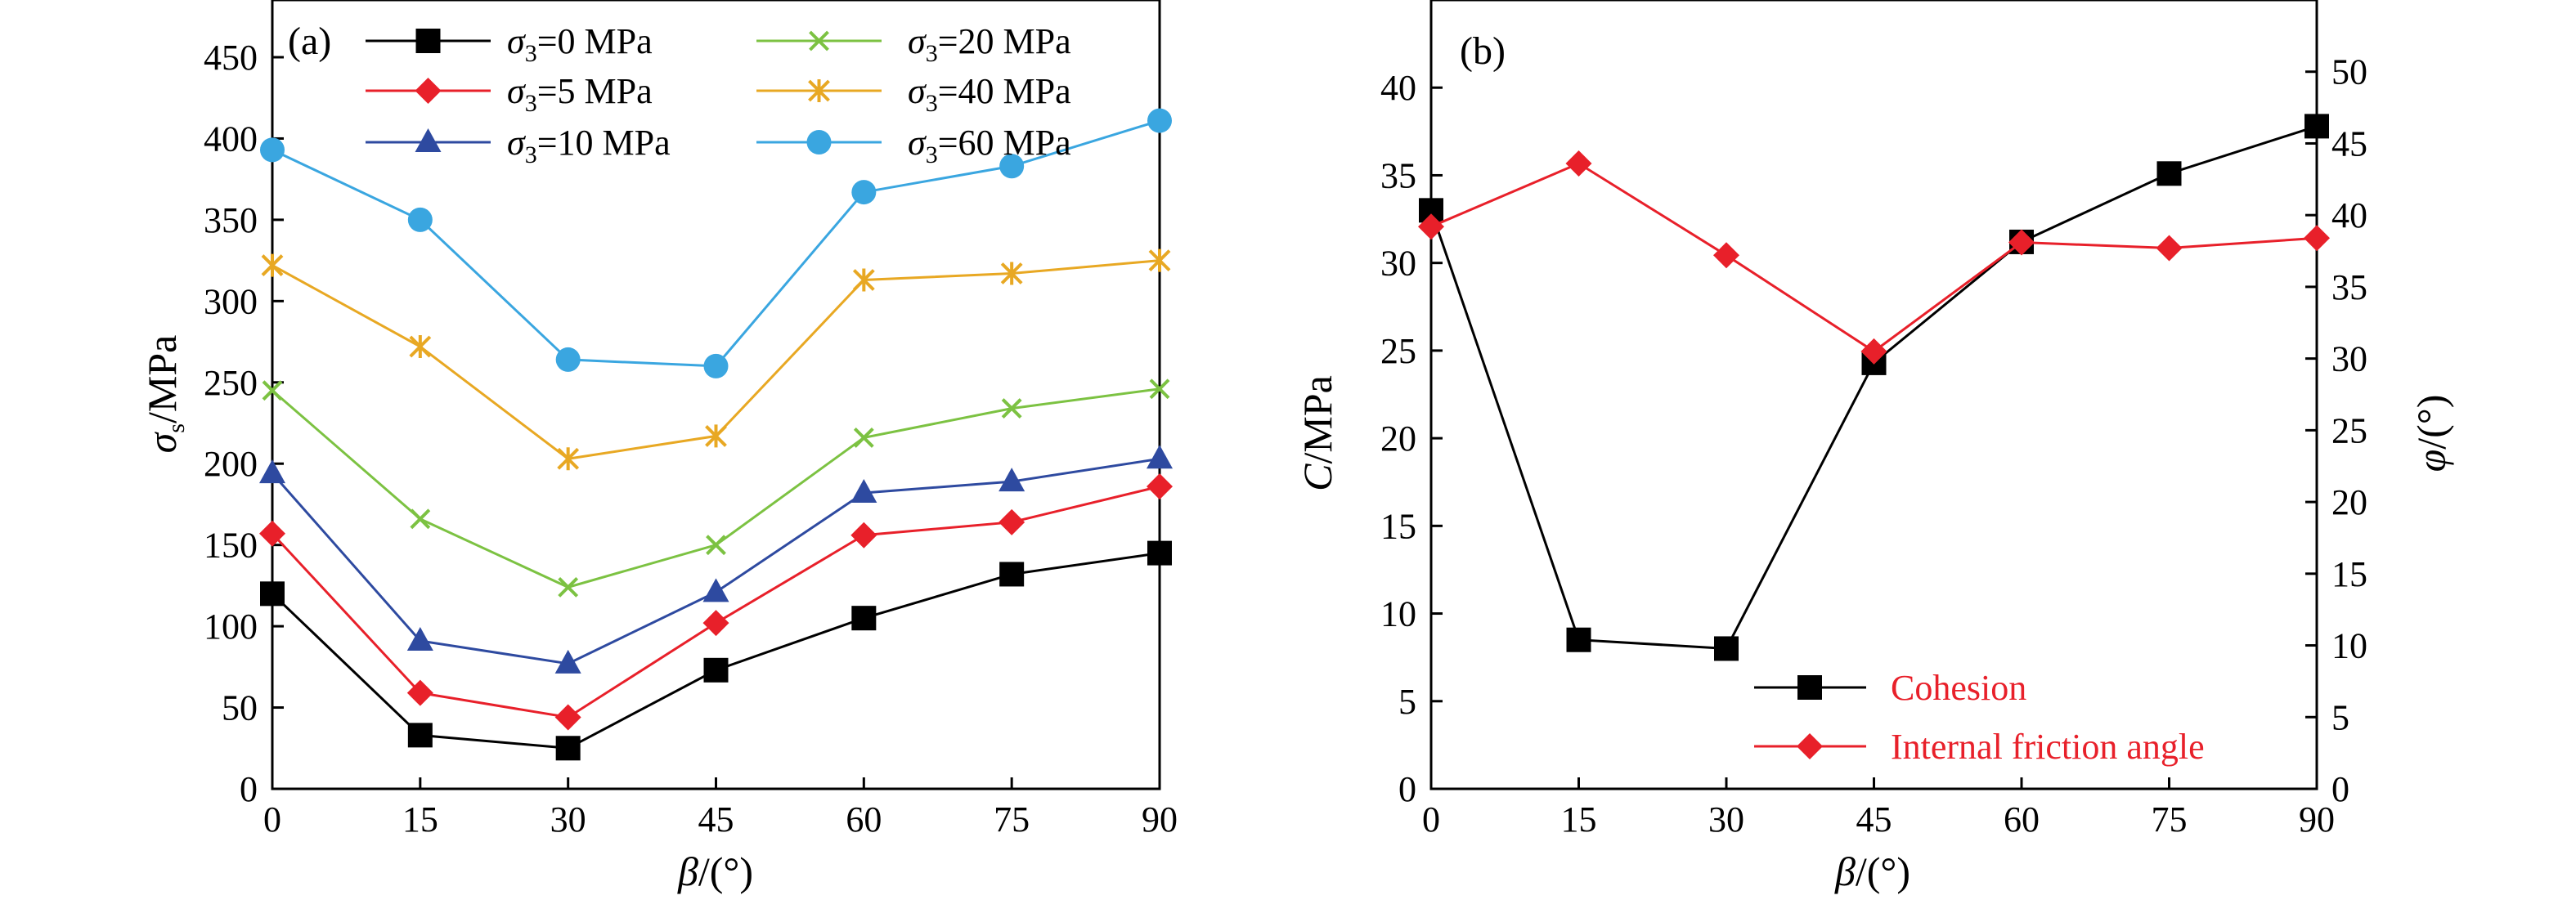 The width and height of the screenshot is (2576, 900). I want to click on panel-b-right-y-tick-label: 50, so click(2349, 72).